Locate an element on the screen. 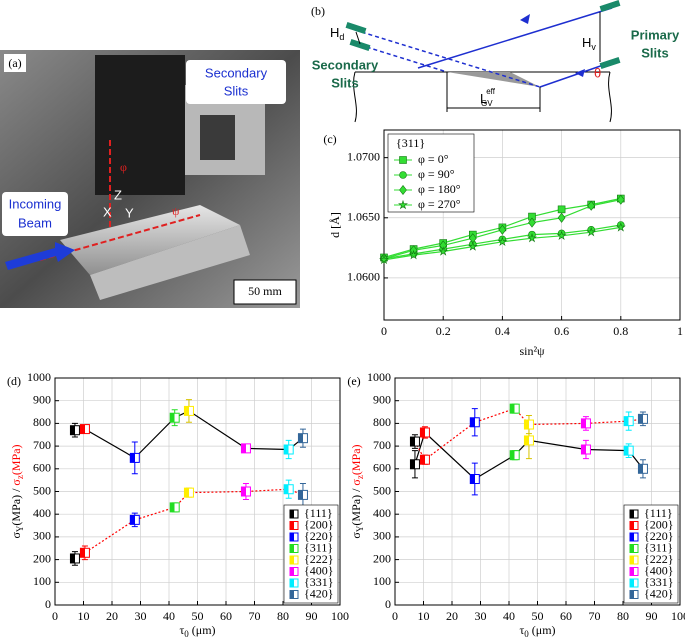 Image resolution: width=685 pixels, height=640 pixels. y-tick-label: 300 is located at coordinates (382, 536).